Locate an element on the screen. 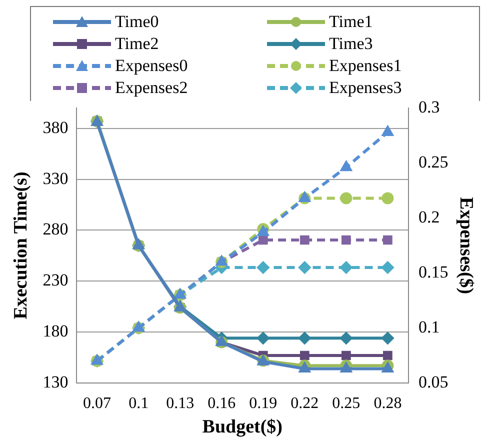 The image size is (487, 443). x-tick-label: 0.1 is located at coordinates (138, 403).